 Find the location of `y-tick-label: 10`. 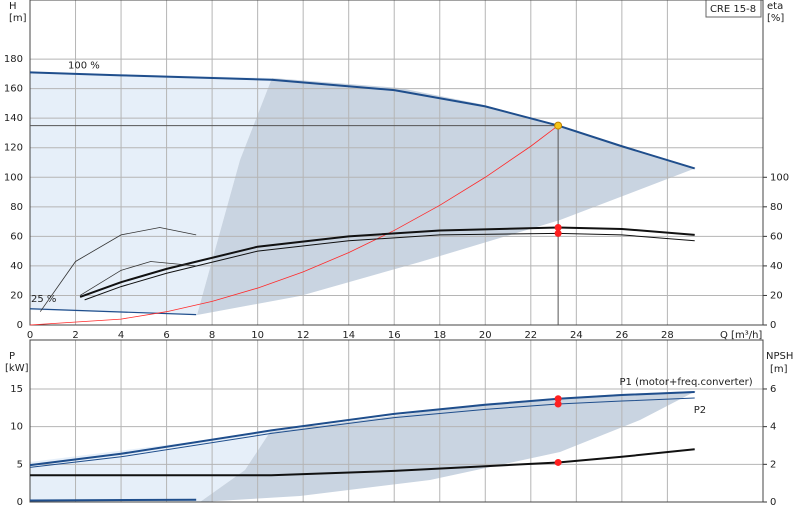

y-tick-label: 10 is located at coordinates (16, 427).